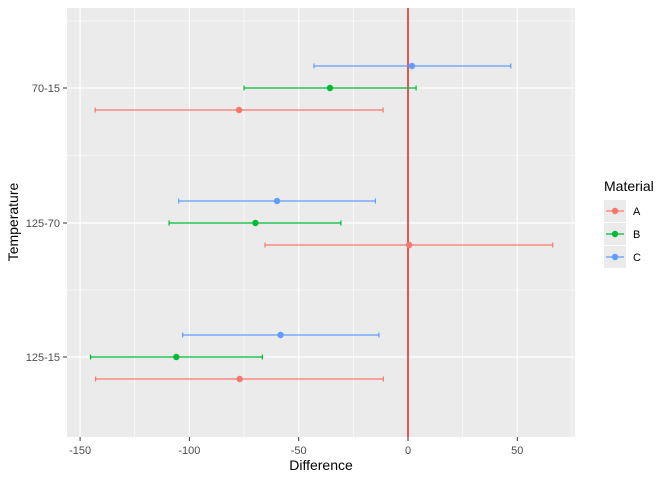  What do you see at coordinates (43, 358) in the screenshot?
I see `y-tick-label: 125-15` at bounding box center [43, 358].